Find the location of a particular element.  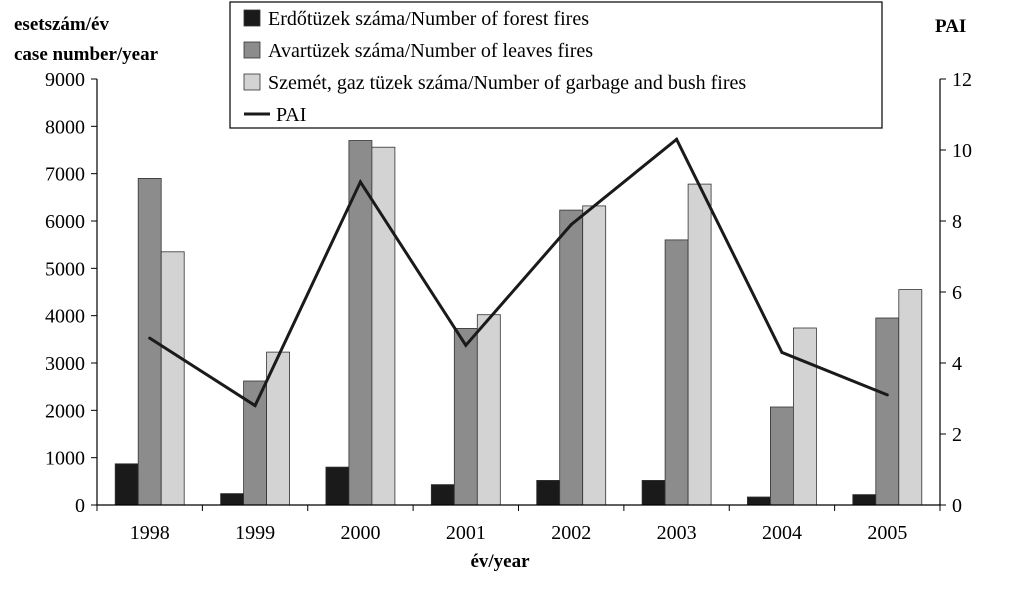

point-pai-2003 is located at coordinates (677, 139).